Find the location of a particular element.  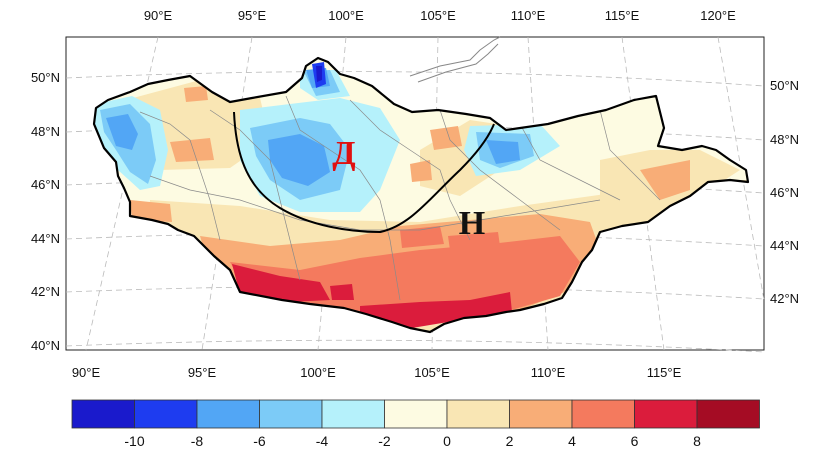

right-axis-labels: 50°N 48°N 46°N 44°N 42°N is located at coordinates (784, 192).